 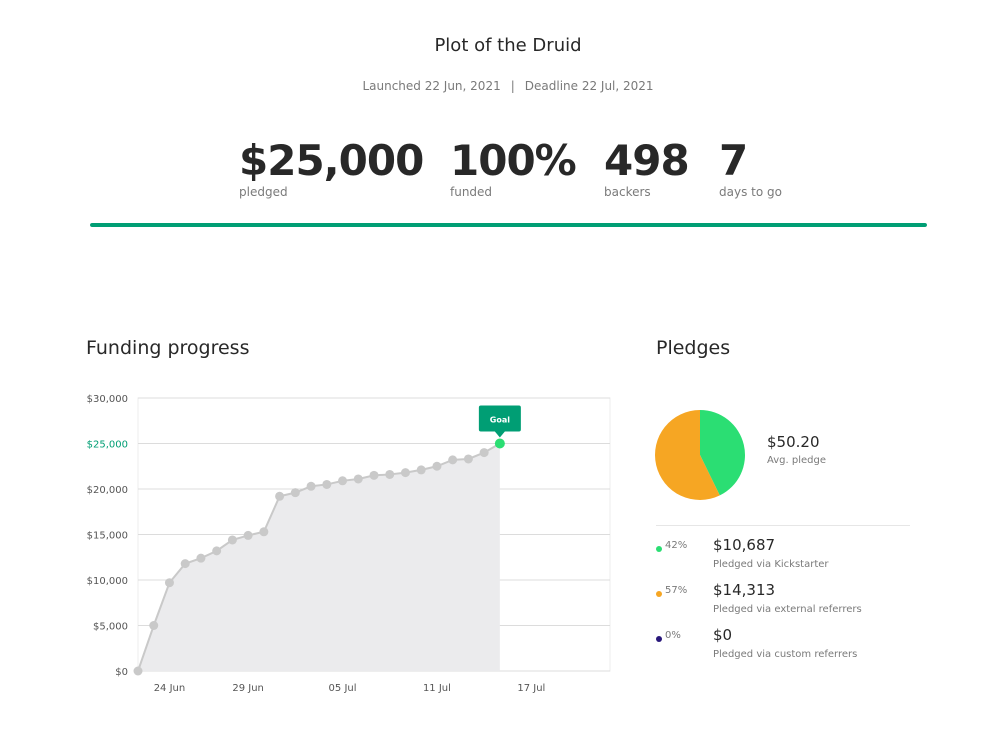 What do you see at coordinates (723, 635) in the screenshot?
I see `pledge-amount: $0` at bounding box center [723, 635].